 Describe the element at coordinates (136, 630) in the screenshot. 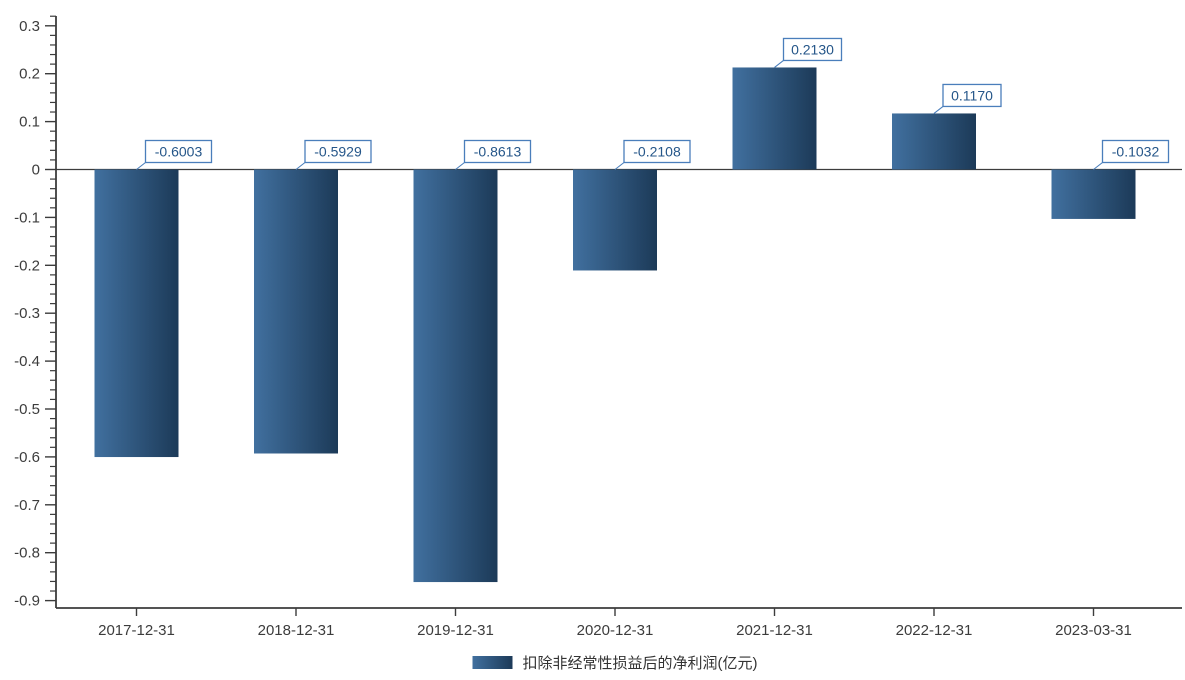

I see `x-tick-label: 2017-12-31` at that location.